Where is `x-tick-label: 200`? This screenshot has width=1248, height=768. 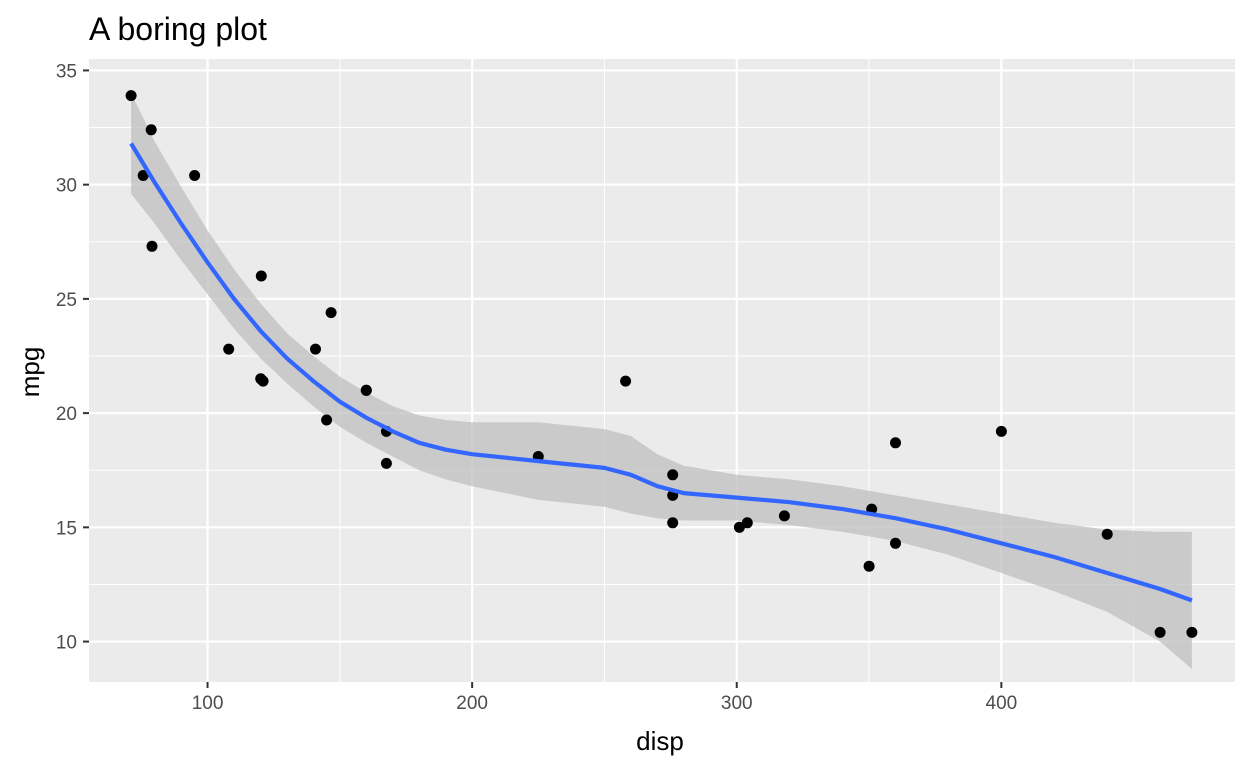
x-tick-label: 200 is located at coordinates (472, 703).